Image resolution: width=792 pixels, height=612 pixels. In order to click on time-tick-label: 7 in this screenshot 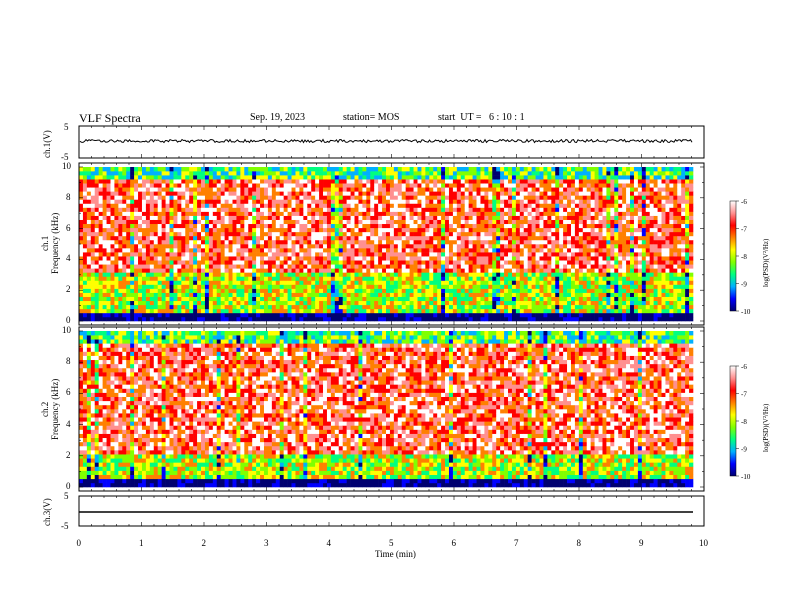, I will do `click(516, 543)`.